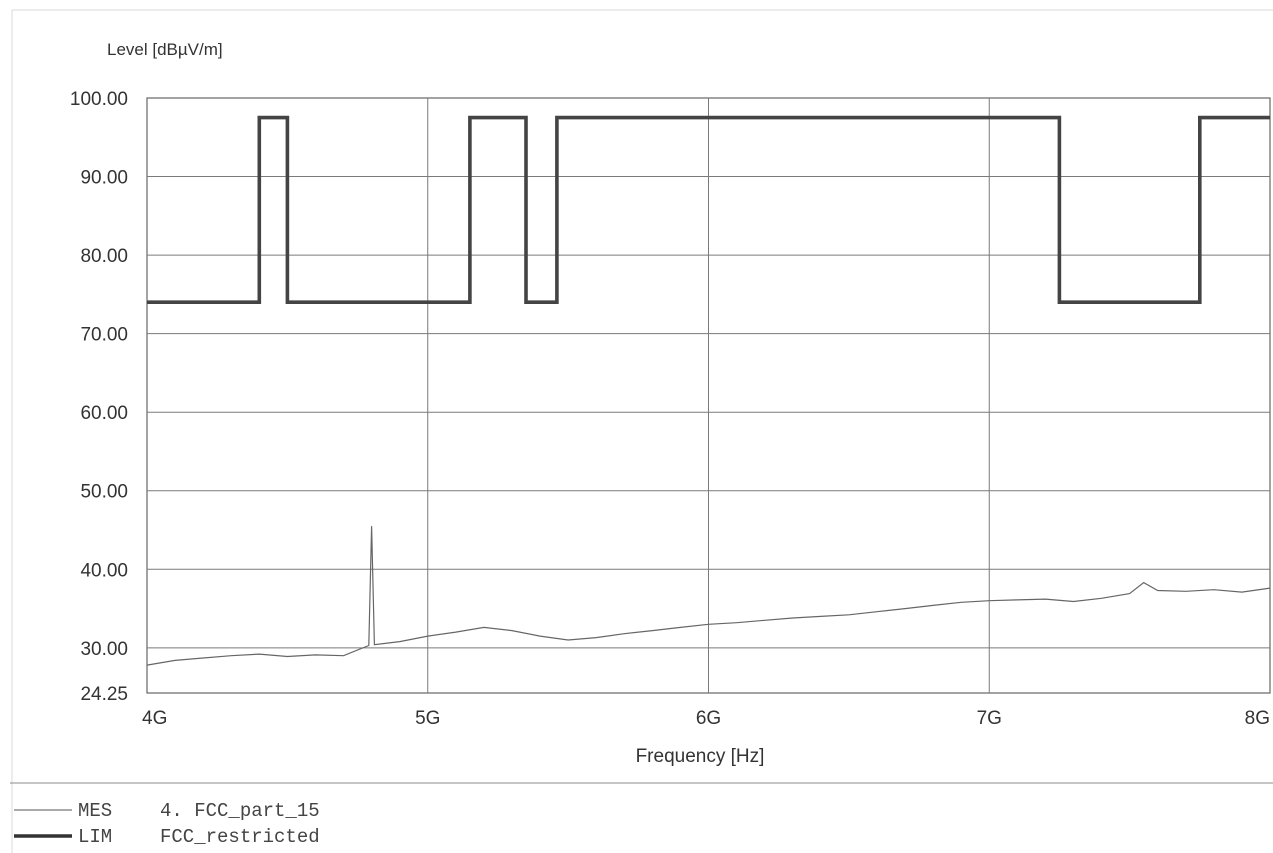  I want to click on legend-code-lim: LIM, so click(95, 837).